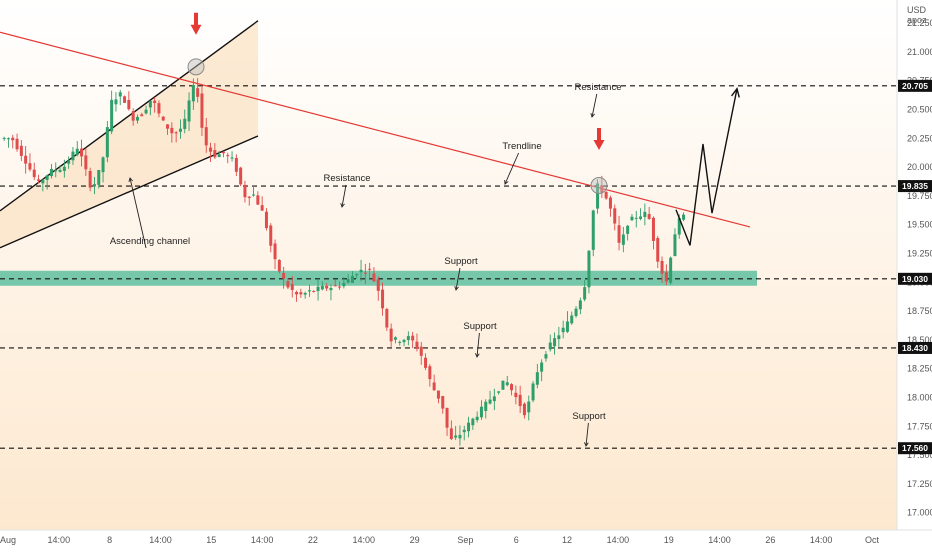 Image resolution: width=932 pixels, height=555 pixels. What do you see at coordinates (669, 540) in the screenshot?
I see `time-tick-label: 19` at bounding box center [669, 540].